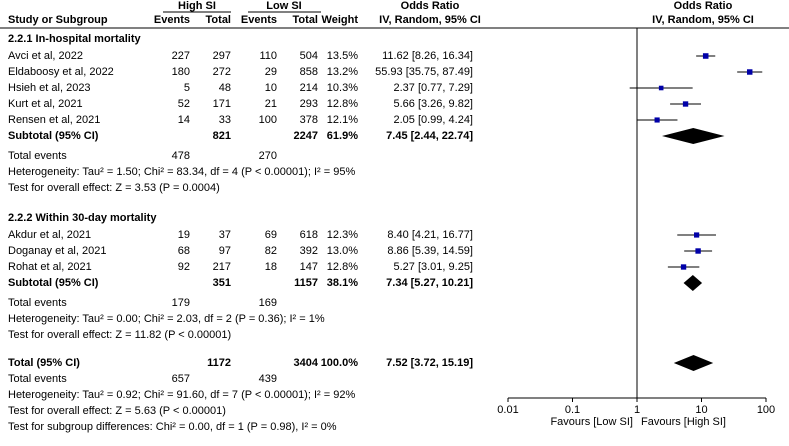 The width and height of the screenshot is (789, 446). Describe the element at coordinates (225, 251) in the screenshot. I see `study-cell: 97` at that location.